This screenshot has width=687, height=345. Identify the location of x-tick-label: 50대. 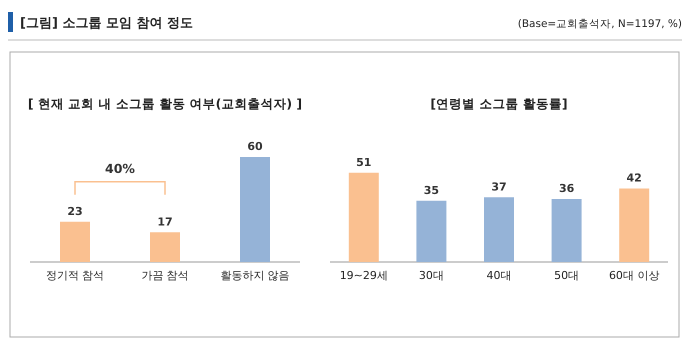
(567, 275).